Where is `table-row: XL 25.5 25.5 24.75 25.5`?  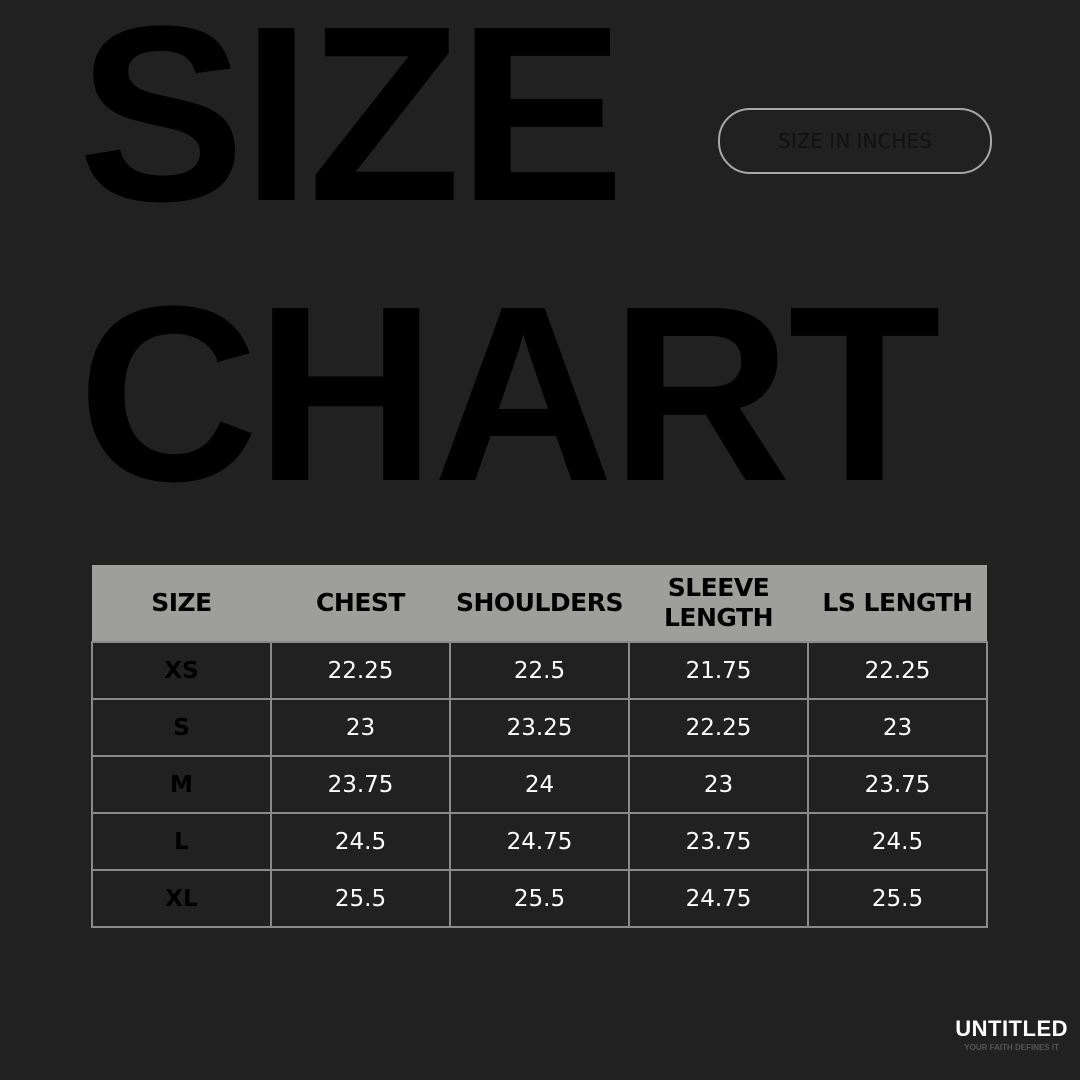
table-row: XL 25.5 25.5 24.75 25.5 is located at coordinates (539, 898).